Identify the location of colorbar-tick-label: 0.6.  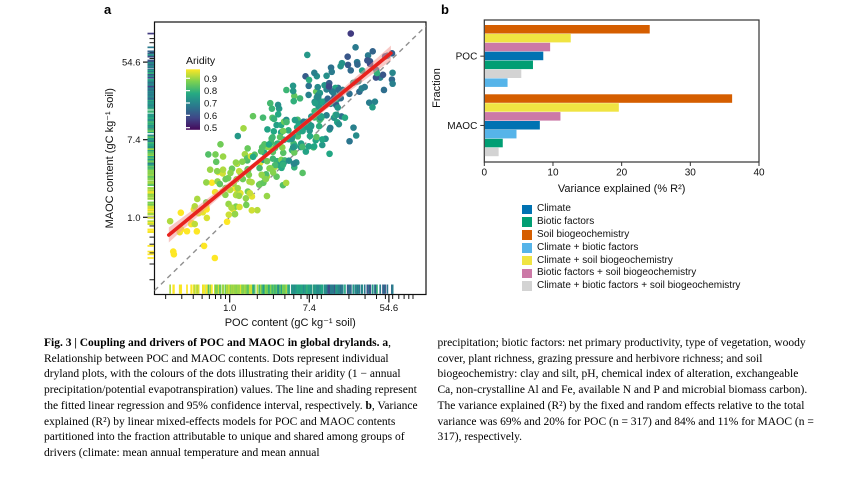
(210, 116).